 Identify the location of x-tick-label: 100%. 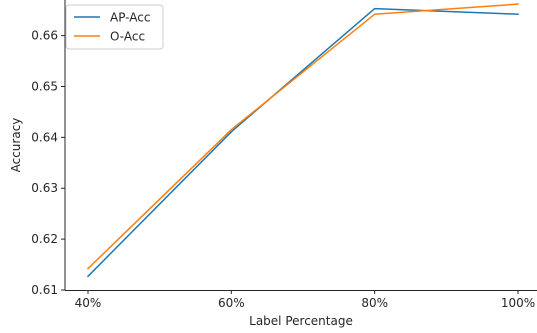
(518, 303).